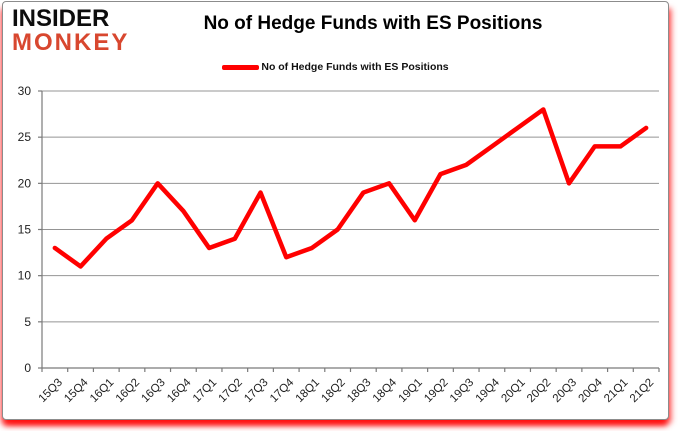 The width and height of the screenshot is (678, 431). Describe the element at coordinates (333, 391) in the screenshot. I see `x-tick-label: 18Q2` at that location.